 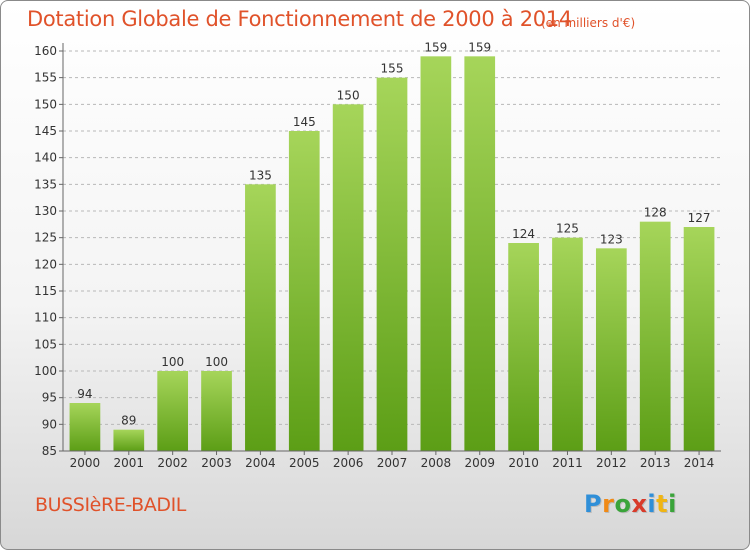 I want to click on y-tick-label: 120, so click(x=45, y=264).